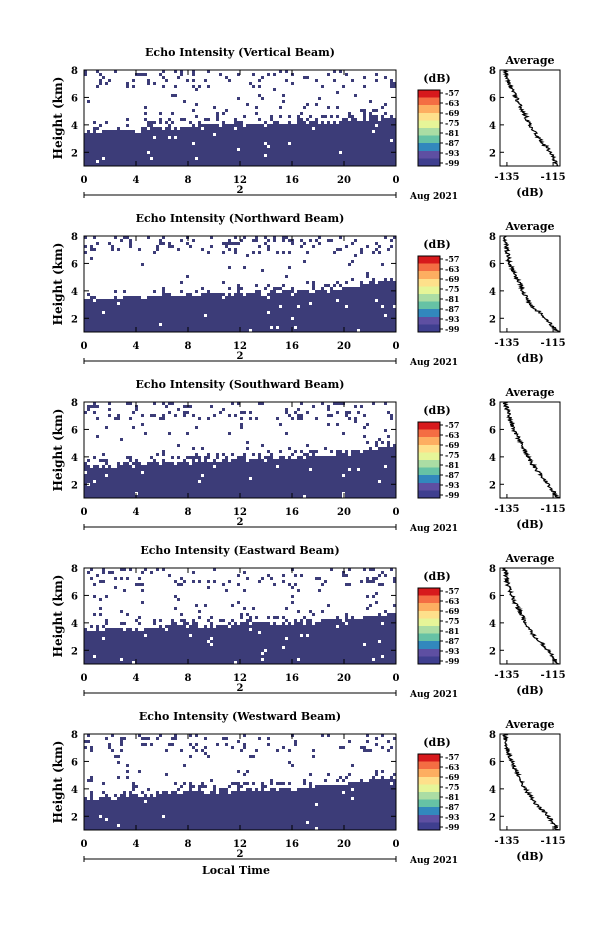 This screenshot has width=612, height=929. What do you see at coordinates (452, 113) in the screenshot?
I see `colorbar-tick-label: -69` at bounding box center [452, 113].